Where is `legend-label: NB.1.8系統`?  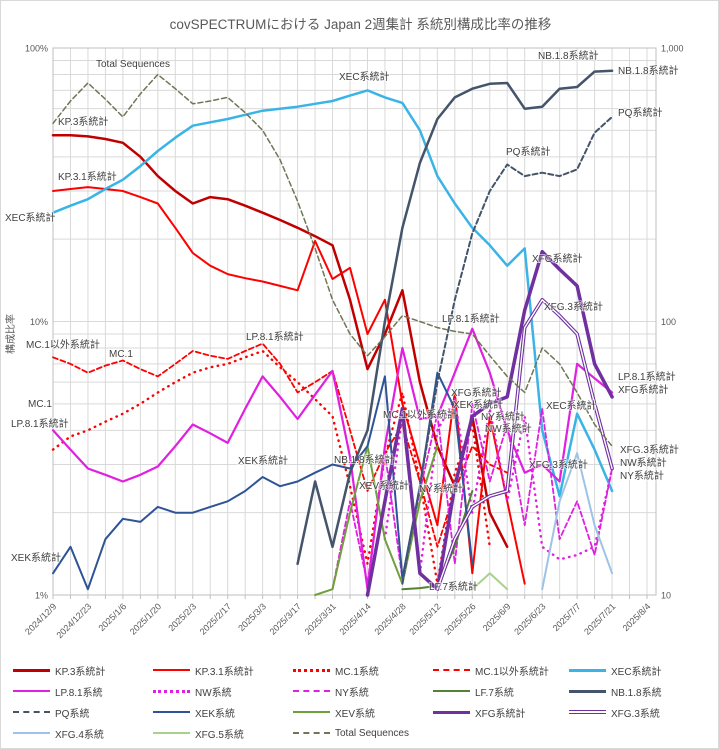 legend-label: NB.1.8系統 is located at coordinates (636, 693).